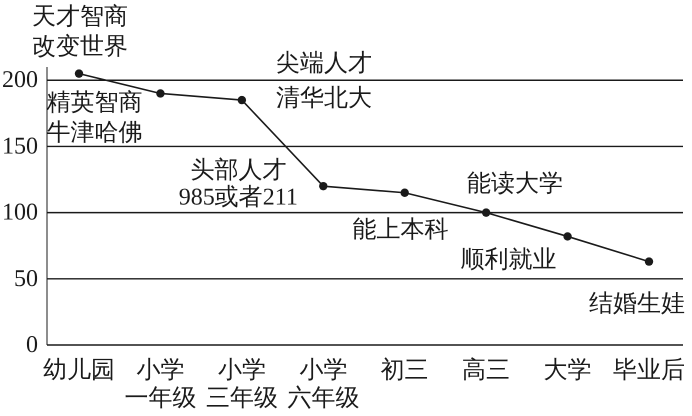 Image resolution: width=692 pixels, height=416 pixels. What do you see at coordinates (20, 146) in the screenshot?
I see `y-tick-label: 150` at bounding box center [20, 146].